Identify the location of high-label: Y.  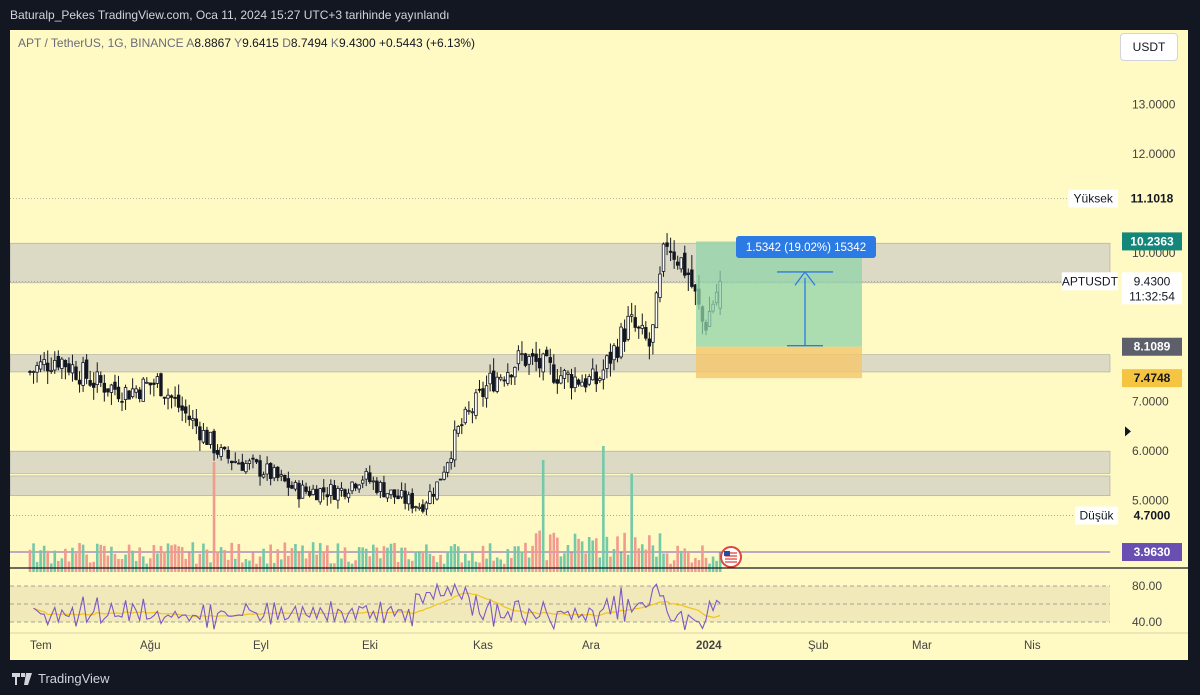
(238, 43).